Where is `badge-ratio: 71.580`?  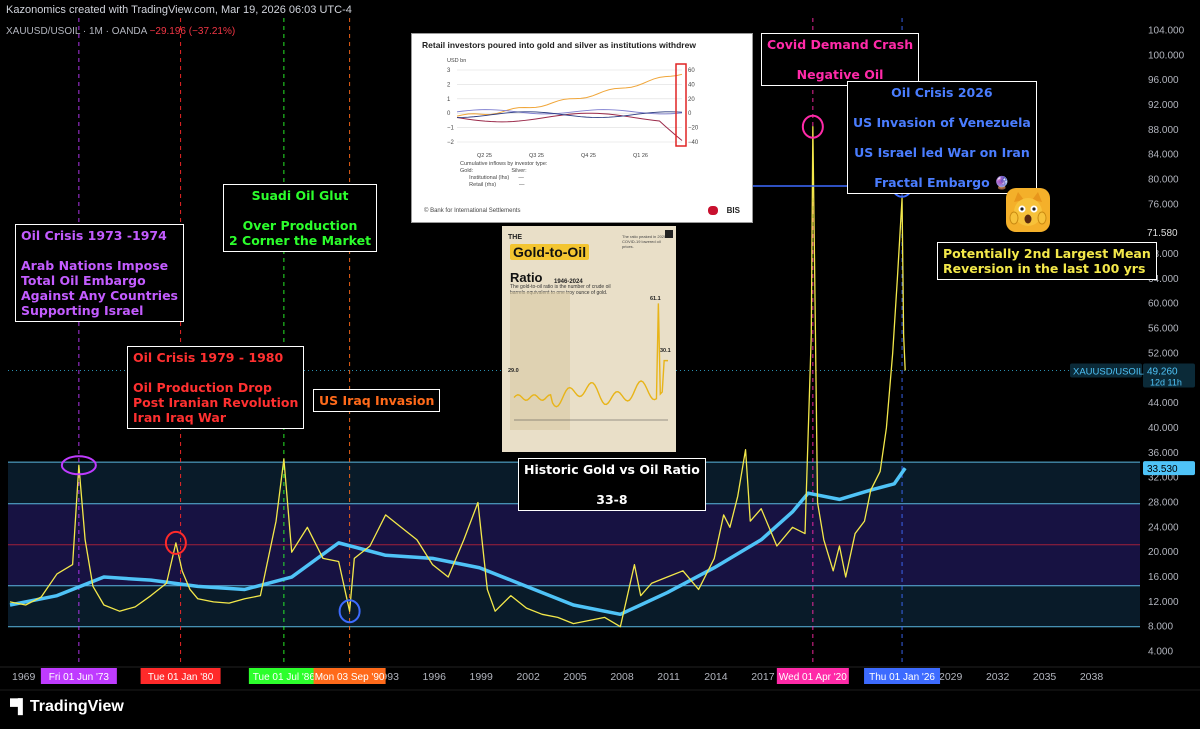 badge-ratio: 71.580 is located at coordinates (1162, 233).